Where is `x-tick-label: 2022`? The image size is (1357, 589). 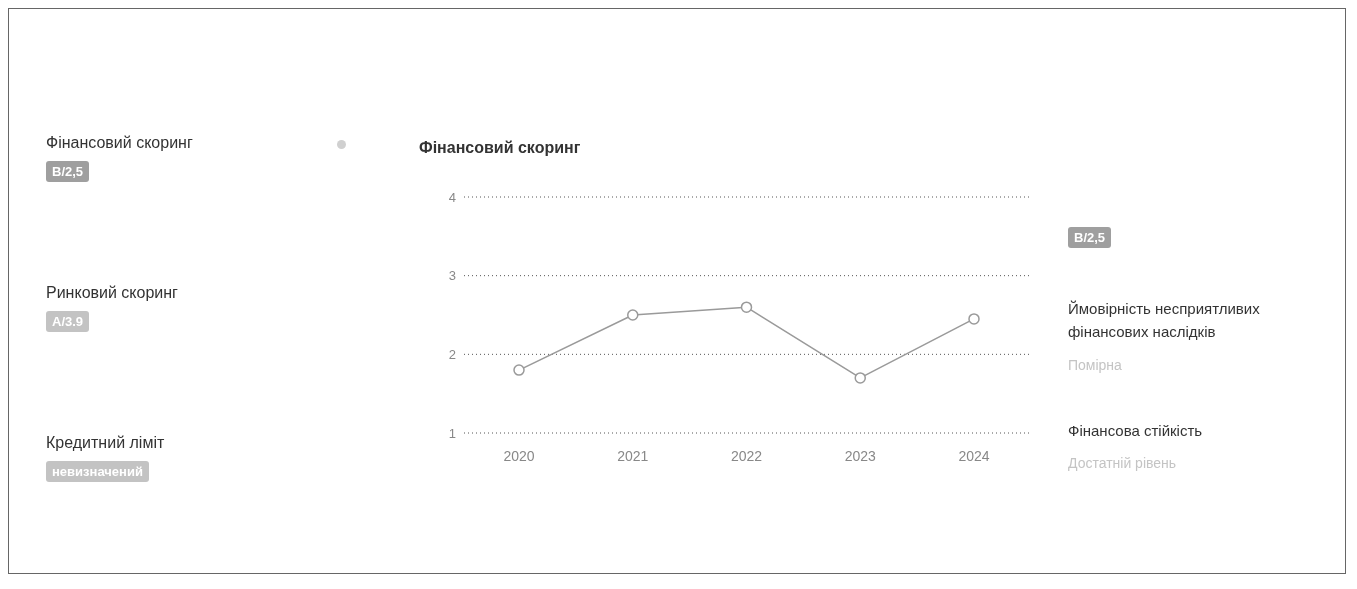 x-tick-label: 2022 is located at coordinates (746, 455).